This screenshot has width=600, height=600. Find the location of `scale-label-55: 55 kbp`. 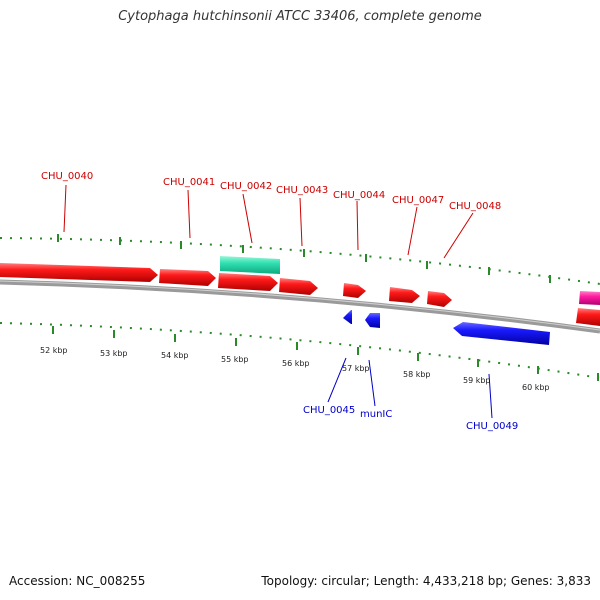

scale-label-55: 55 kbp is located at coordinates (235, 359).